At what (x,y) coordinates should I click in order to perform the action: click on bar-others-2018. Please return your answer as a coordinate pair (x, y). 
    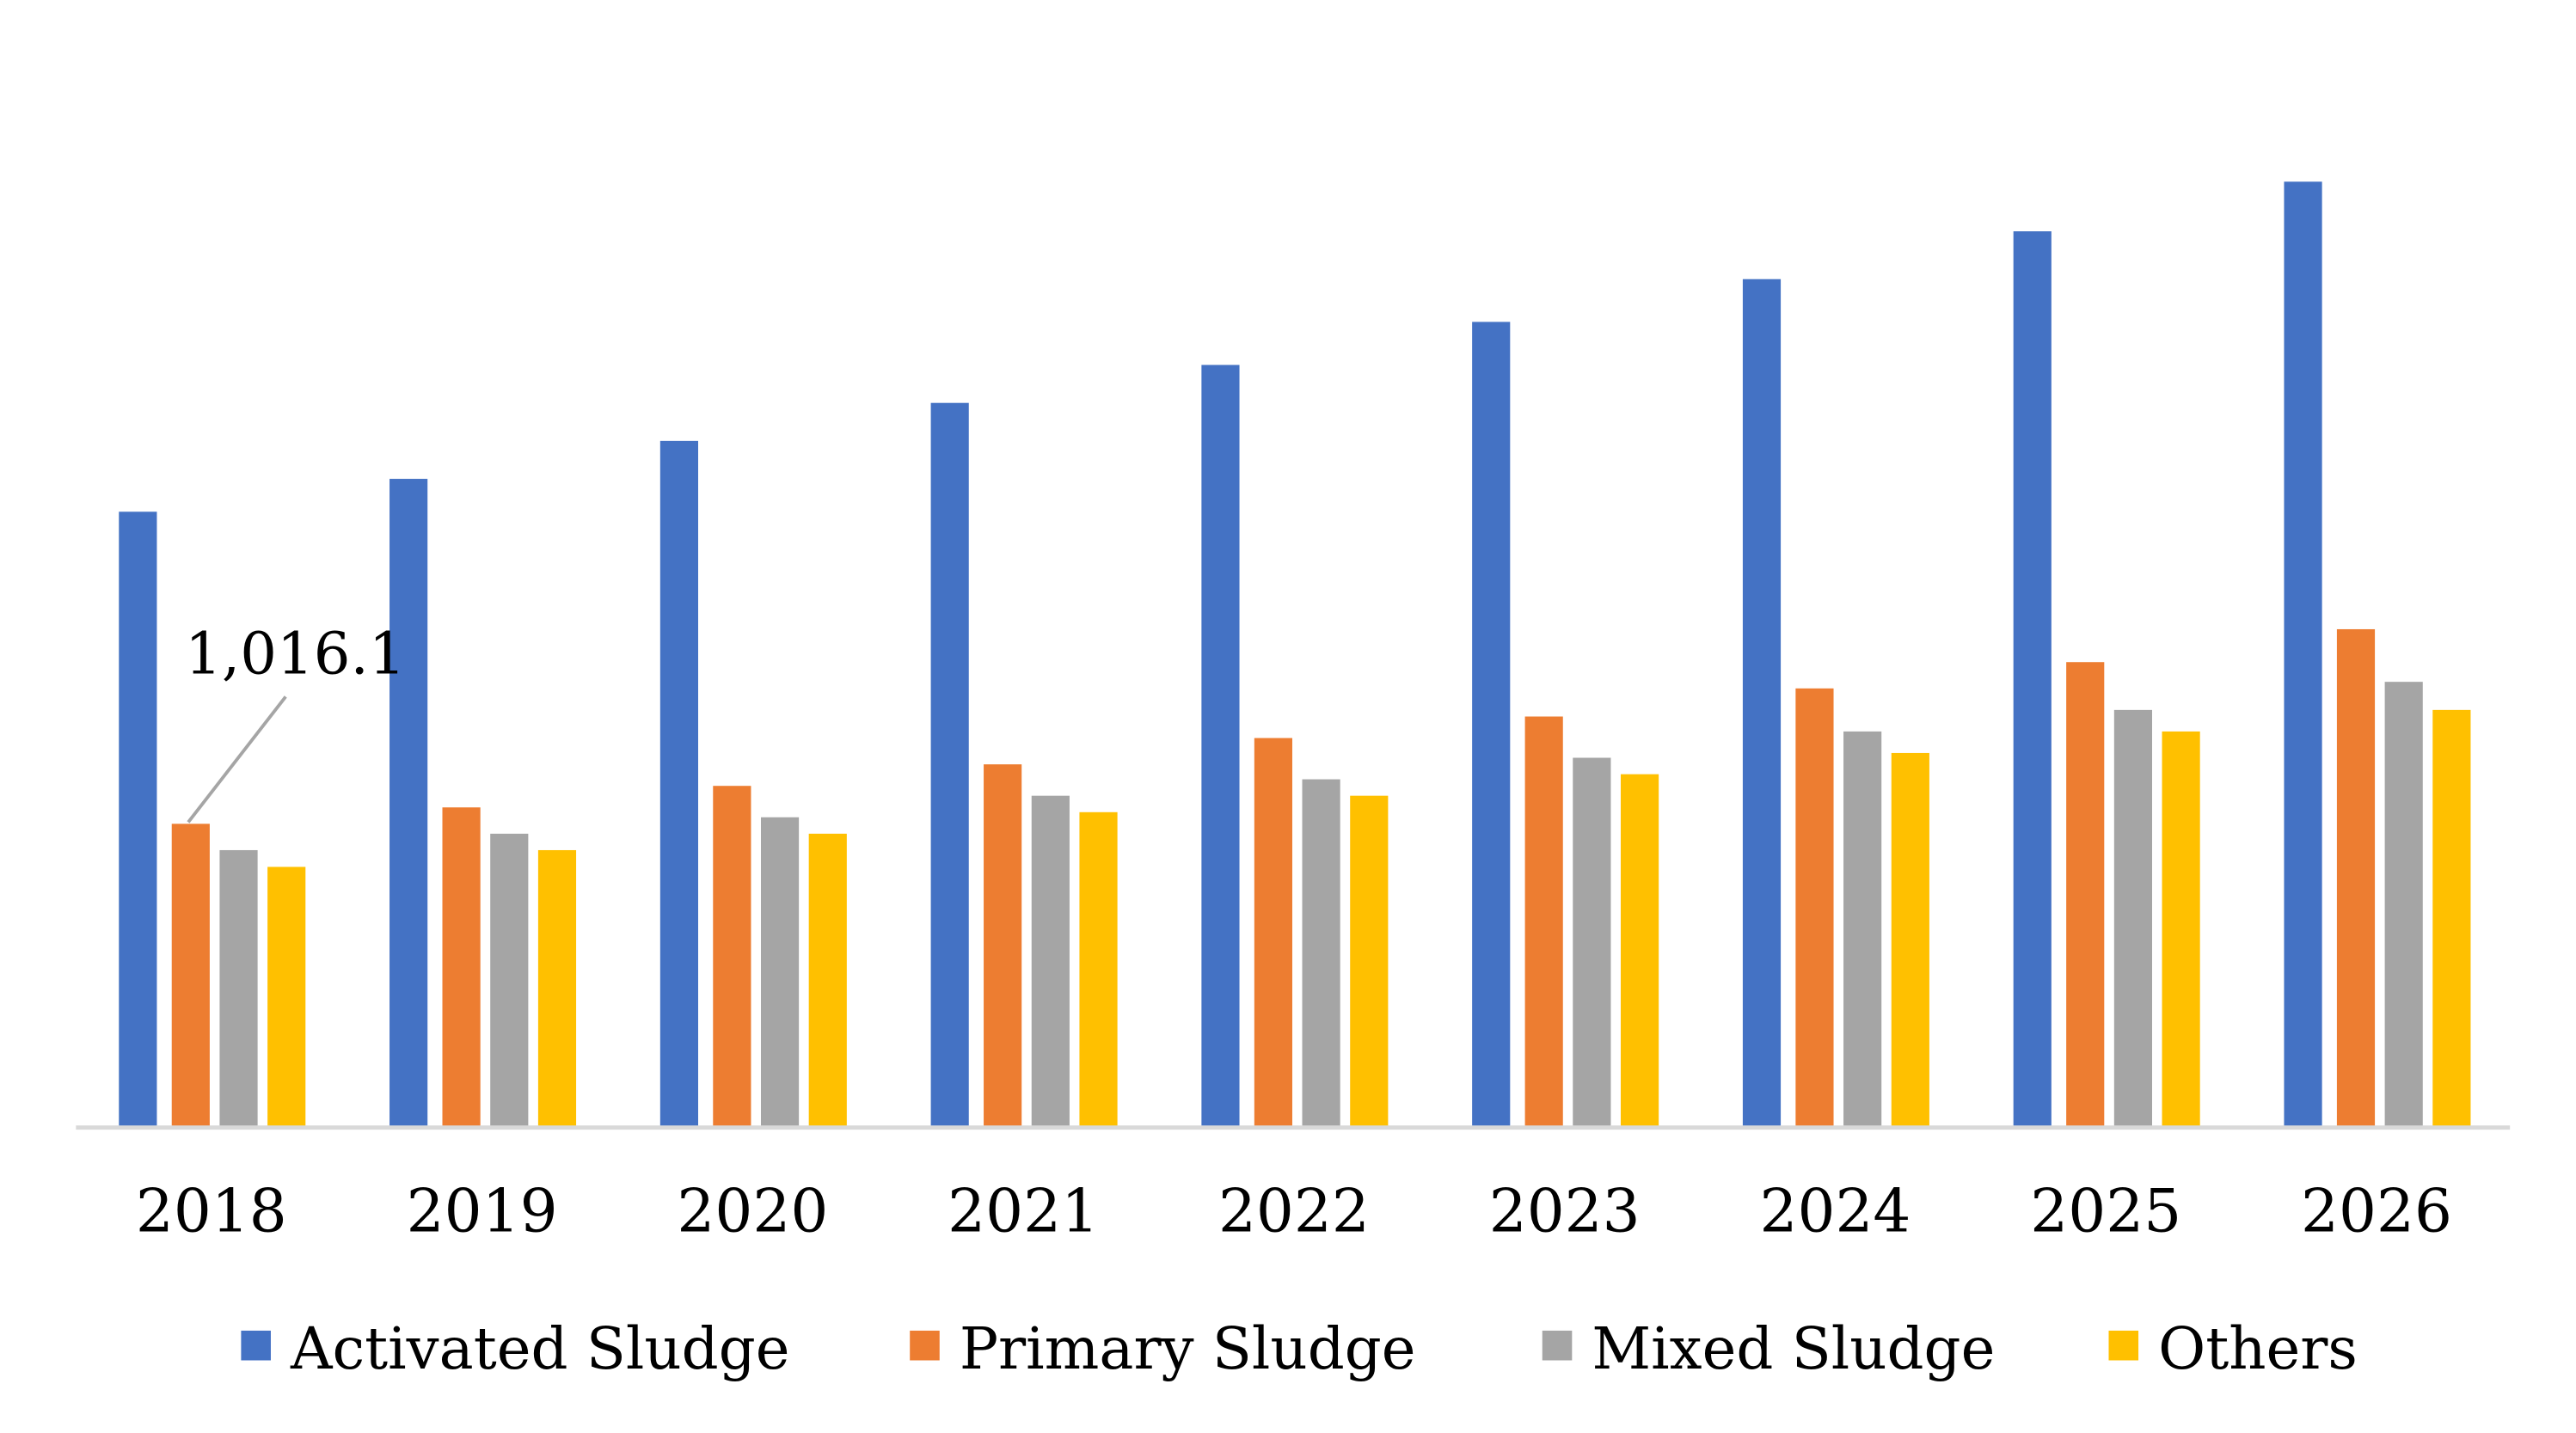
    Looking at the image, I should click on (286, 997).